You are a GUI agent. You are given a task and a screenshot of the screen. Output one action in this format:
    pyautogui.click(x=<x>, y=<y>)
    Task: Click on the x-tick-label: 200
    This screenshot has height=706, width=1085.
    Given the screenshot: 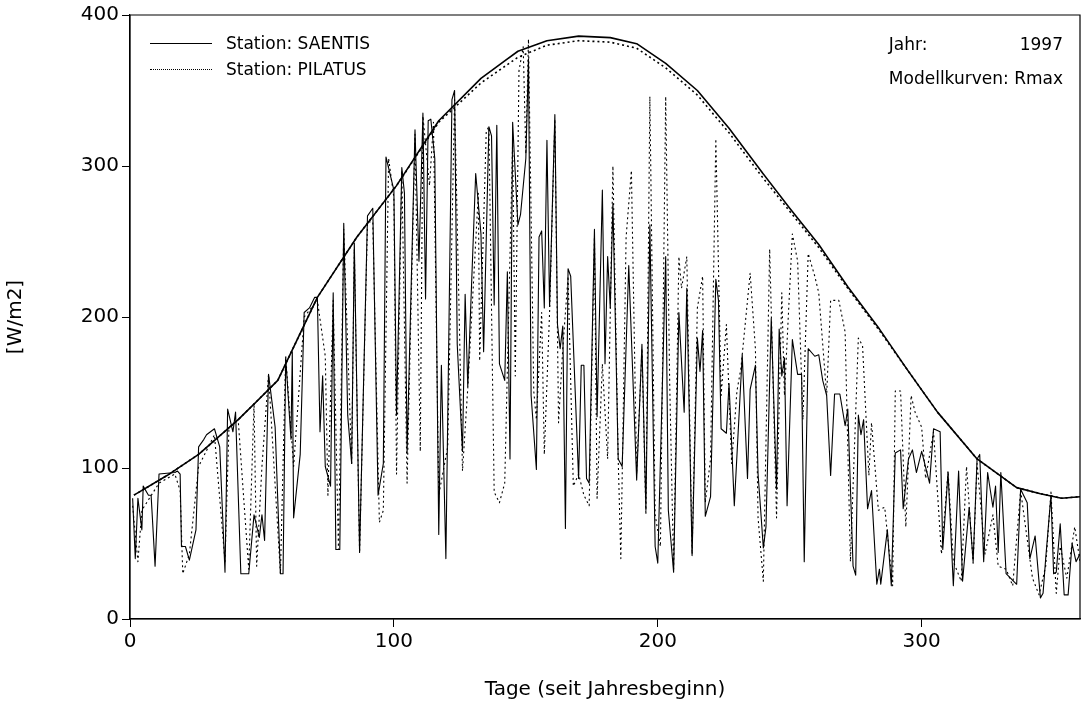 What is the action you would take?
    pyautogui.click(x=657, y=640)
    